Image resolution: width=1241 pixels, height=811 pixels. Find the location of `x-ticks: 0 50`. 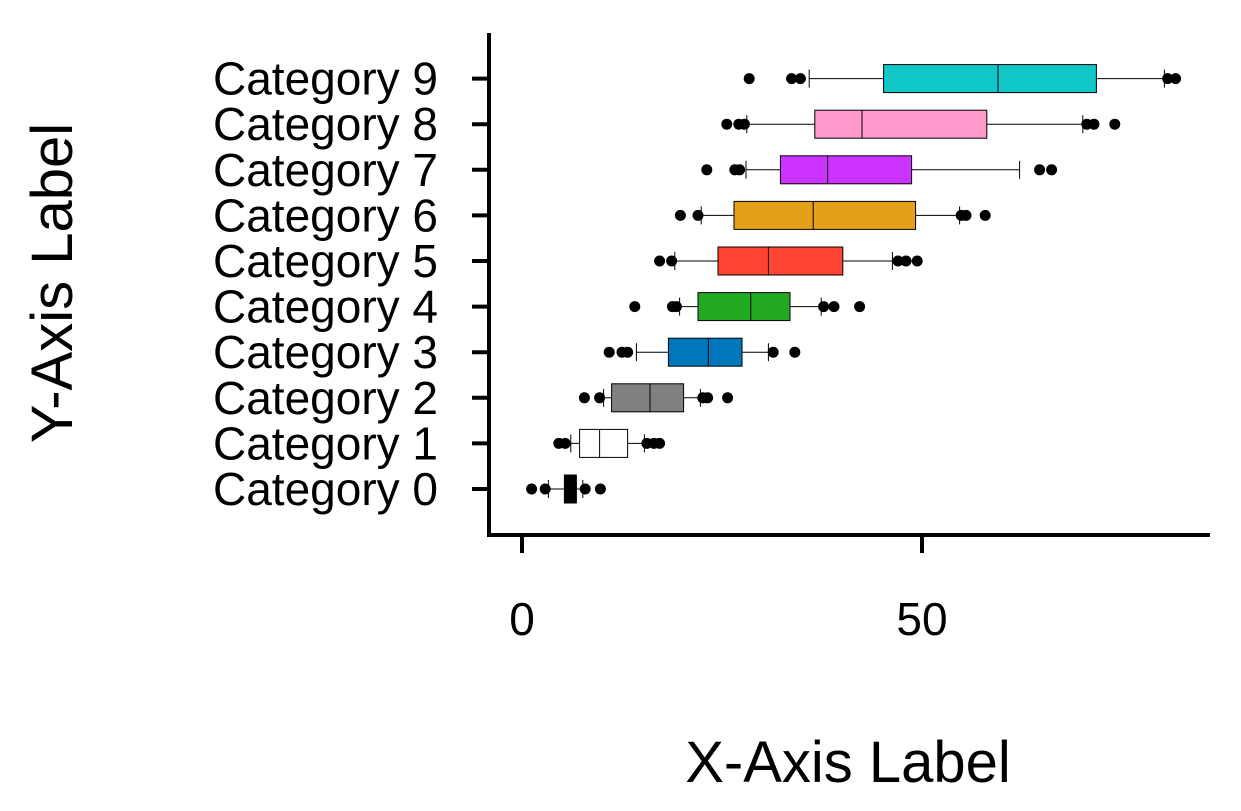

x-ticks: 0 50 is located at coordinates (728, 590).